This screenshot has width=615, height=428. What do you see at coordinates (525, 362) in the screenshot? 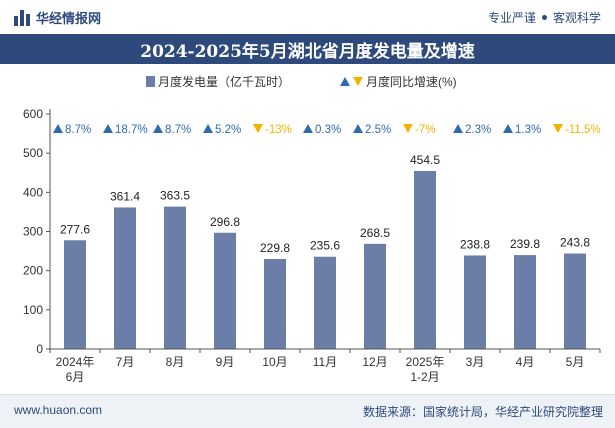
I see `x-tick-label: 4月` at bounding box center [525, 362].